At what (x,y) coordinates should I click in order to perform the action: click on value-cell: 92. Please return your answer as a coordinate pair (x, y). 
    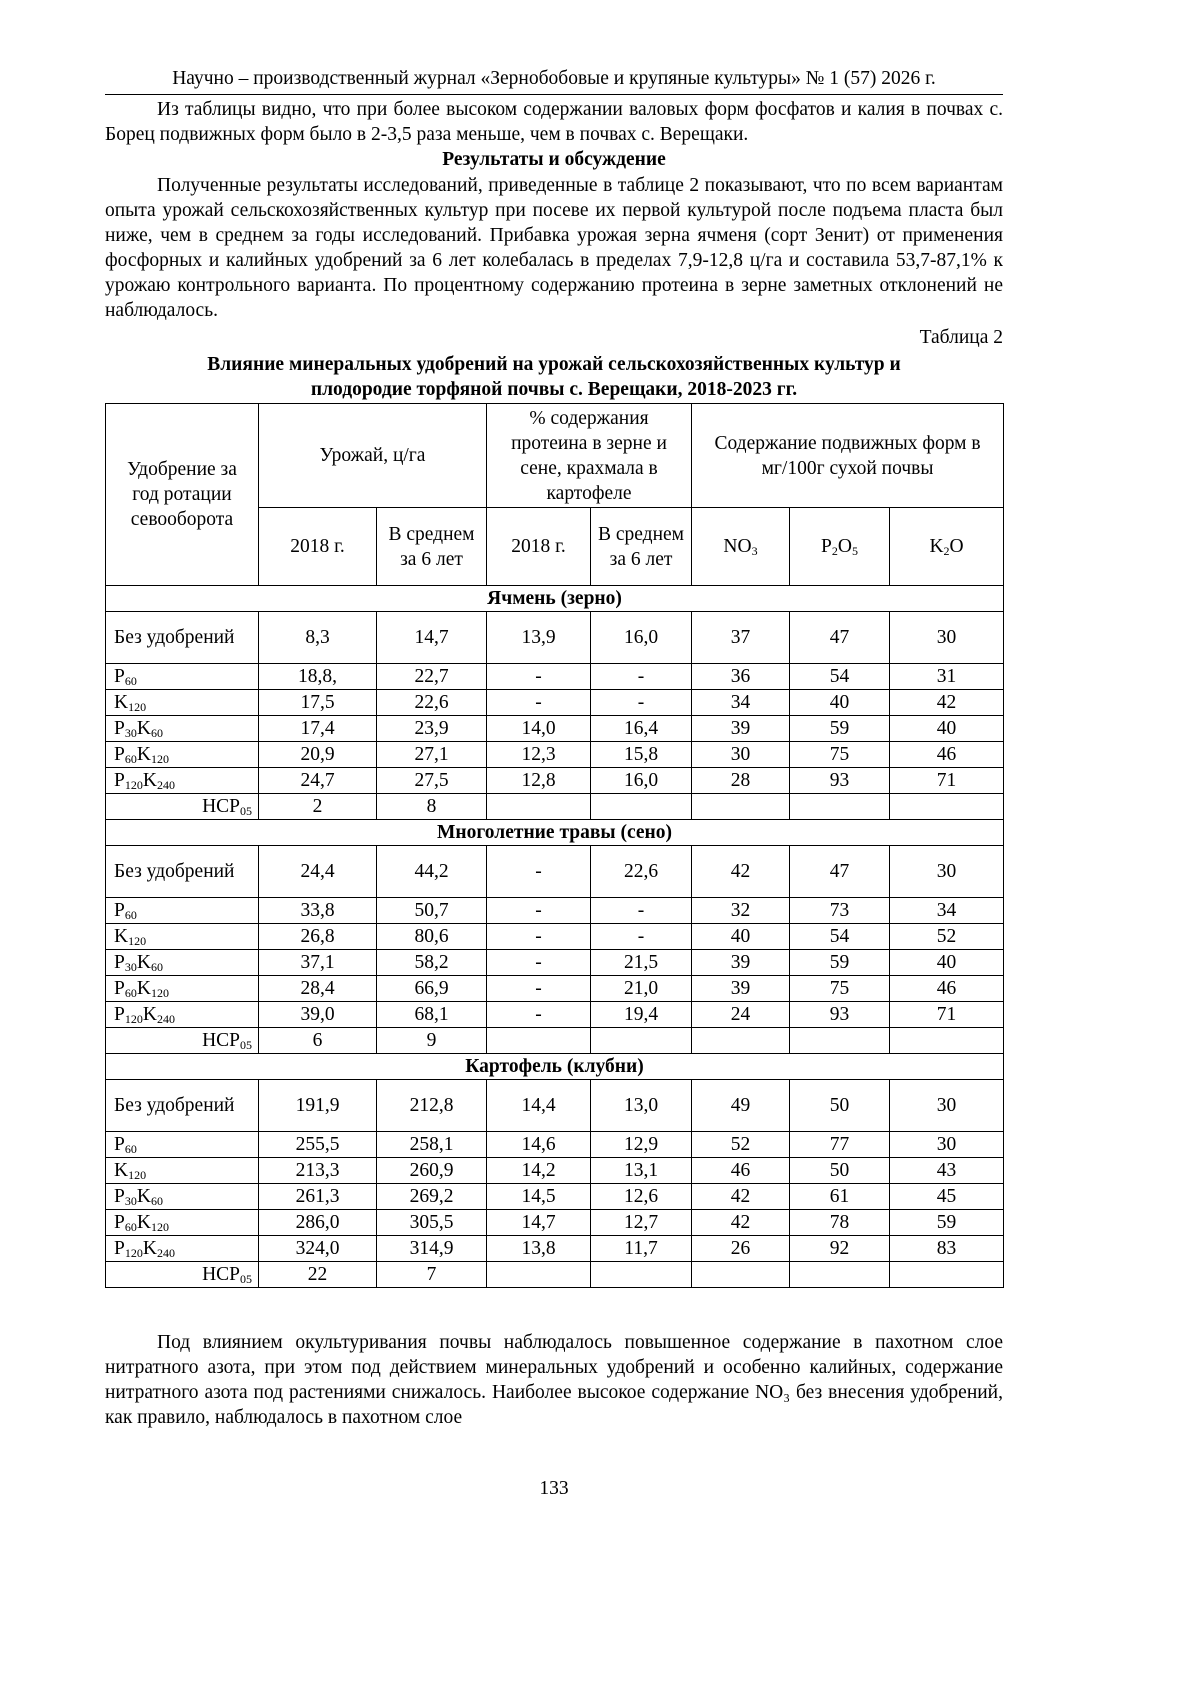
    Looking at the image, I should click on (840, 1248).